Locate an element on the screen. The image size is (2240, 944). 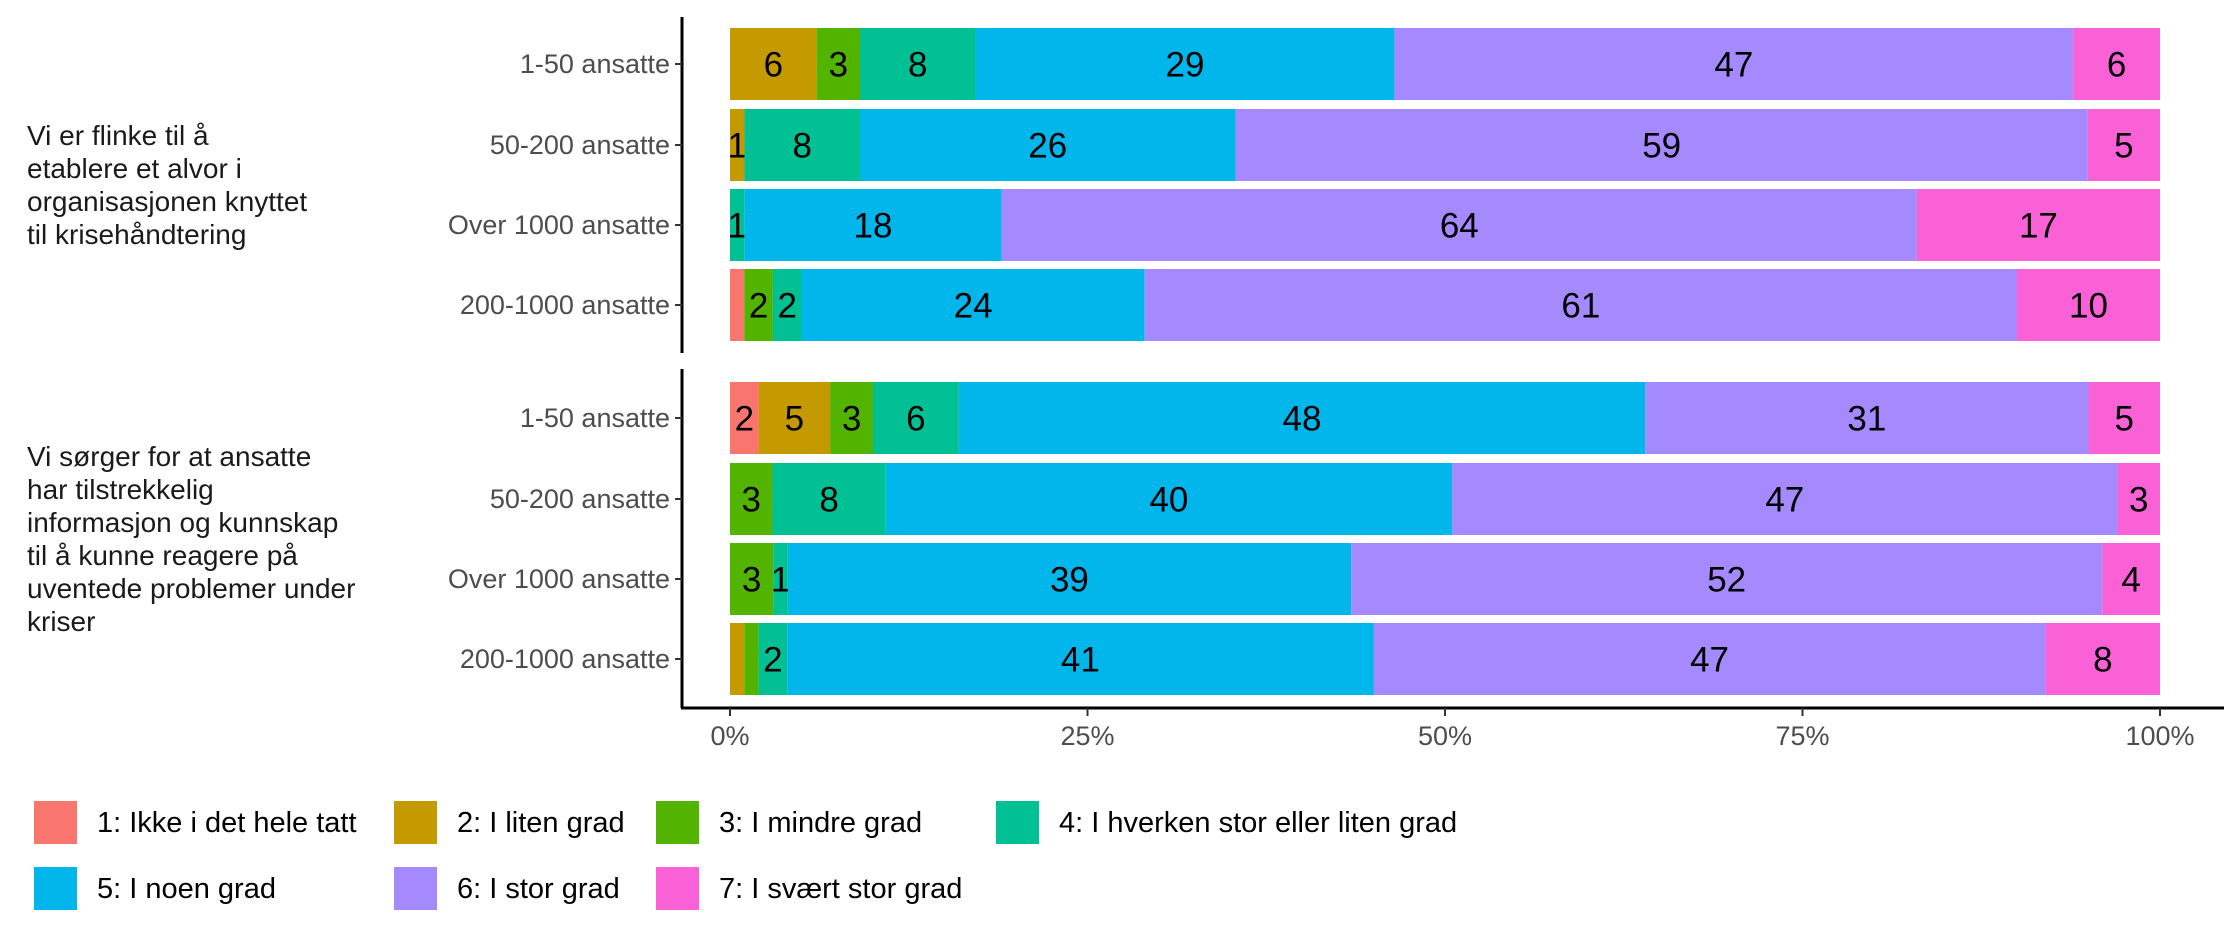
facet-label-line: Vi er flinke til å is located at coordinates (118, 135).